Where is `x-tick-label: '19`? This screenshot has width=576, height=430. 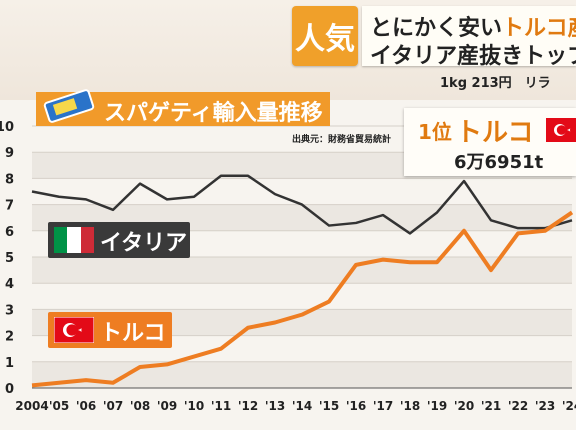
x-tick-label: '19 is located at coordinates (437, 406).